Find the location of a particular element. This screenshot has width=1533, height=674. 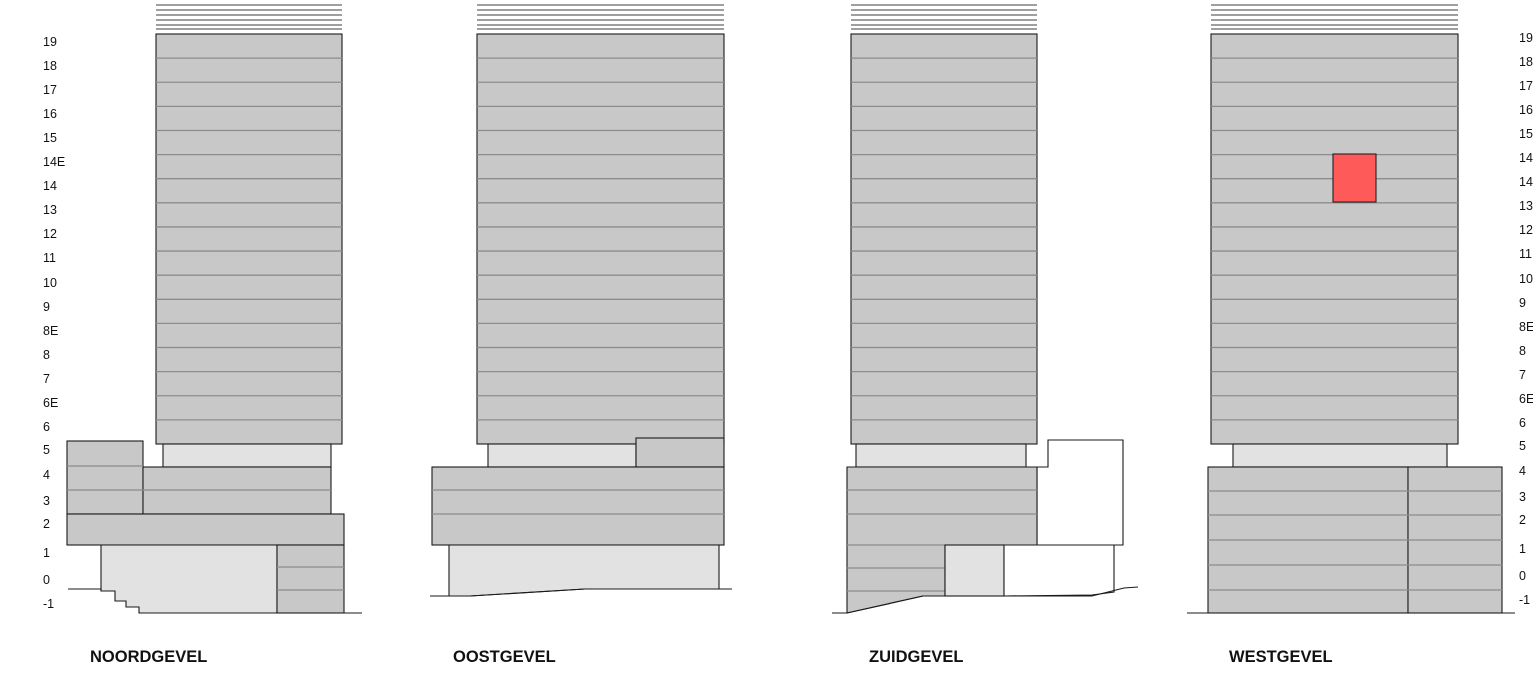

roof-lines-east is located at coordinates (600, 17).